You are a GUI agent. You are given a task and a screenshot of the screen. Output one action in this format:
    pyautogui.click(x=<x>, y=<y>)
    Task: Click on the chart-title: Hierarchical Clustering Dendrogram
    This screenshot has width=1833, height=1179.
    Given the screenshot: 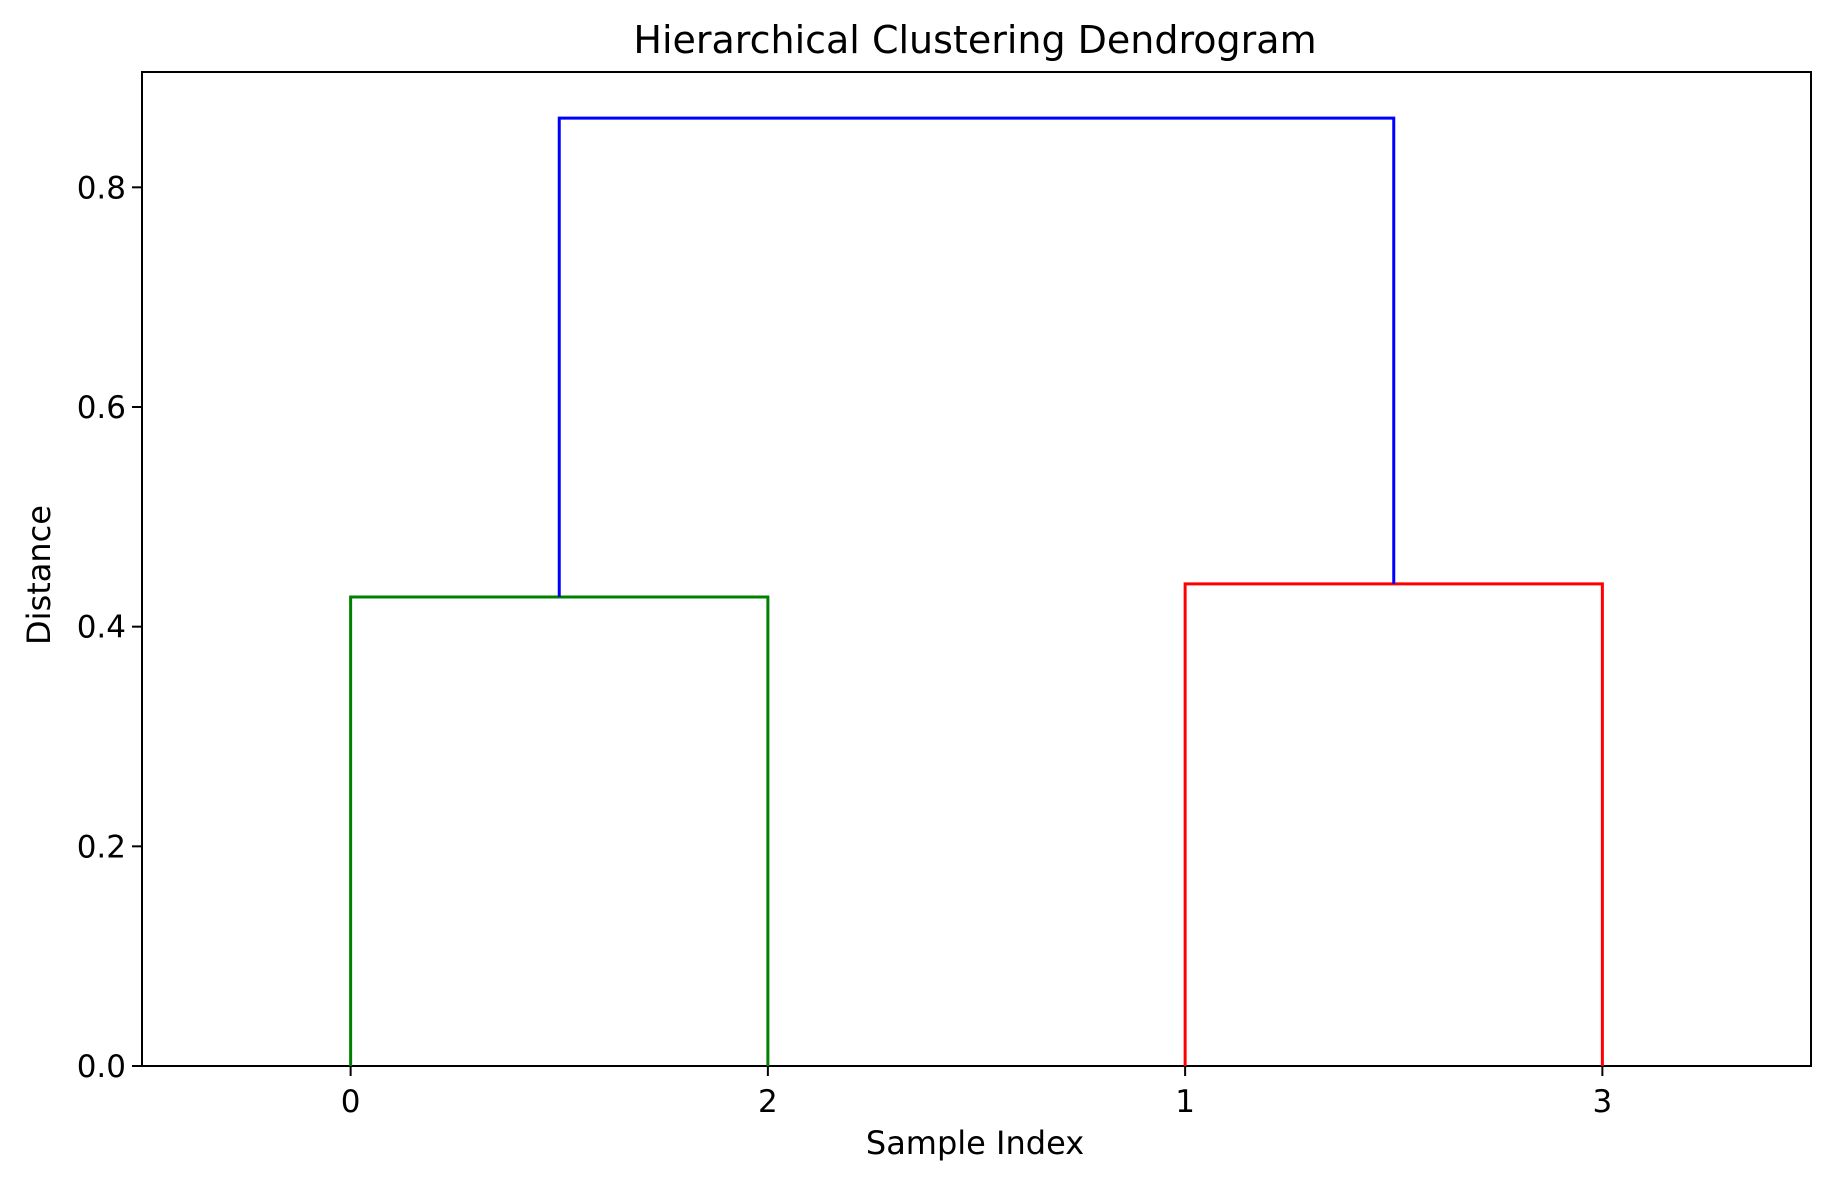 What is the action you would take?
    pyautogui.click(x=974, y=40)
    